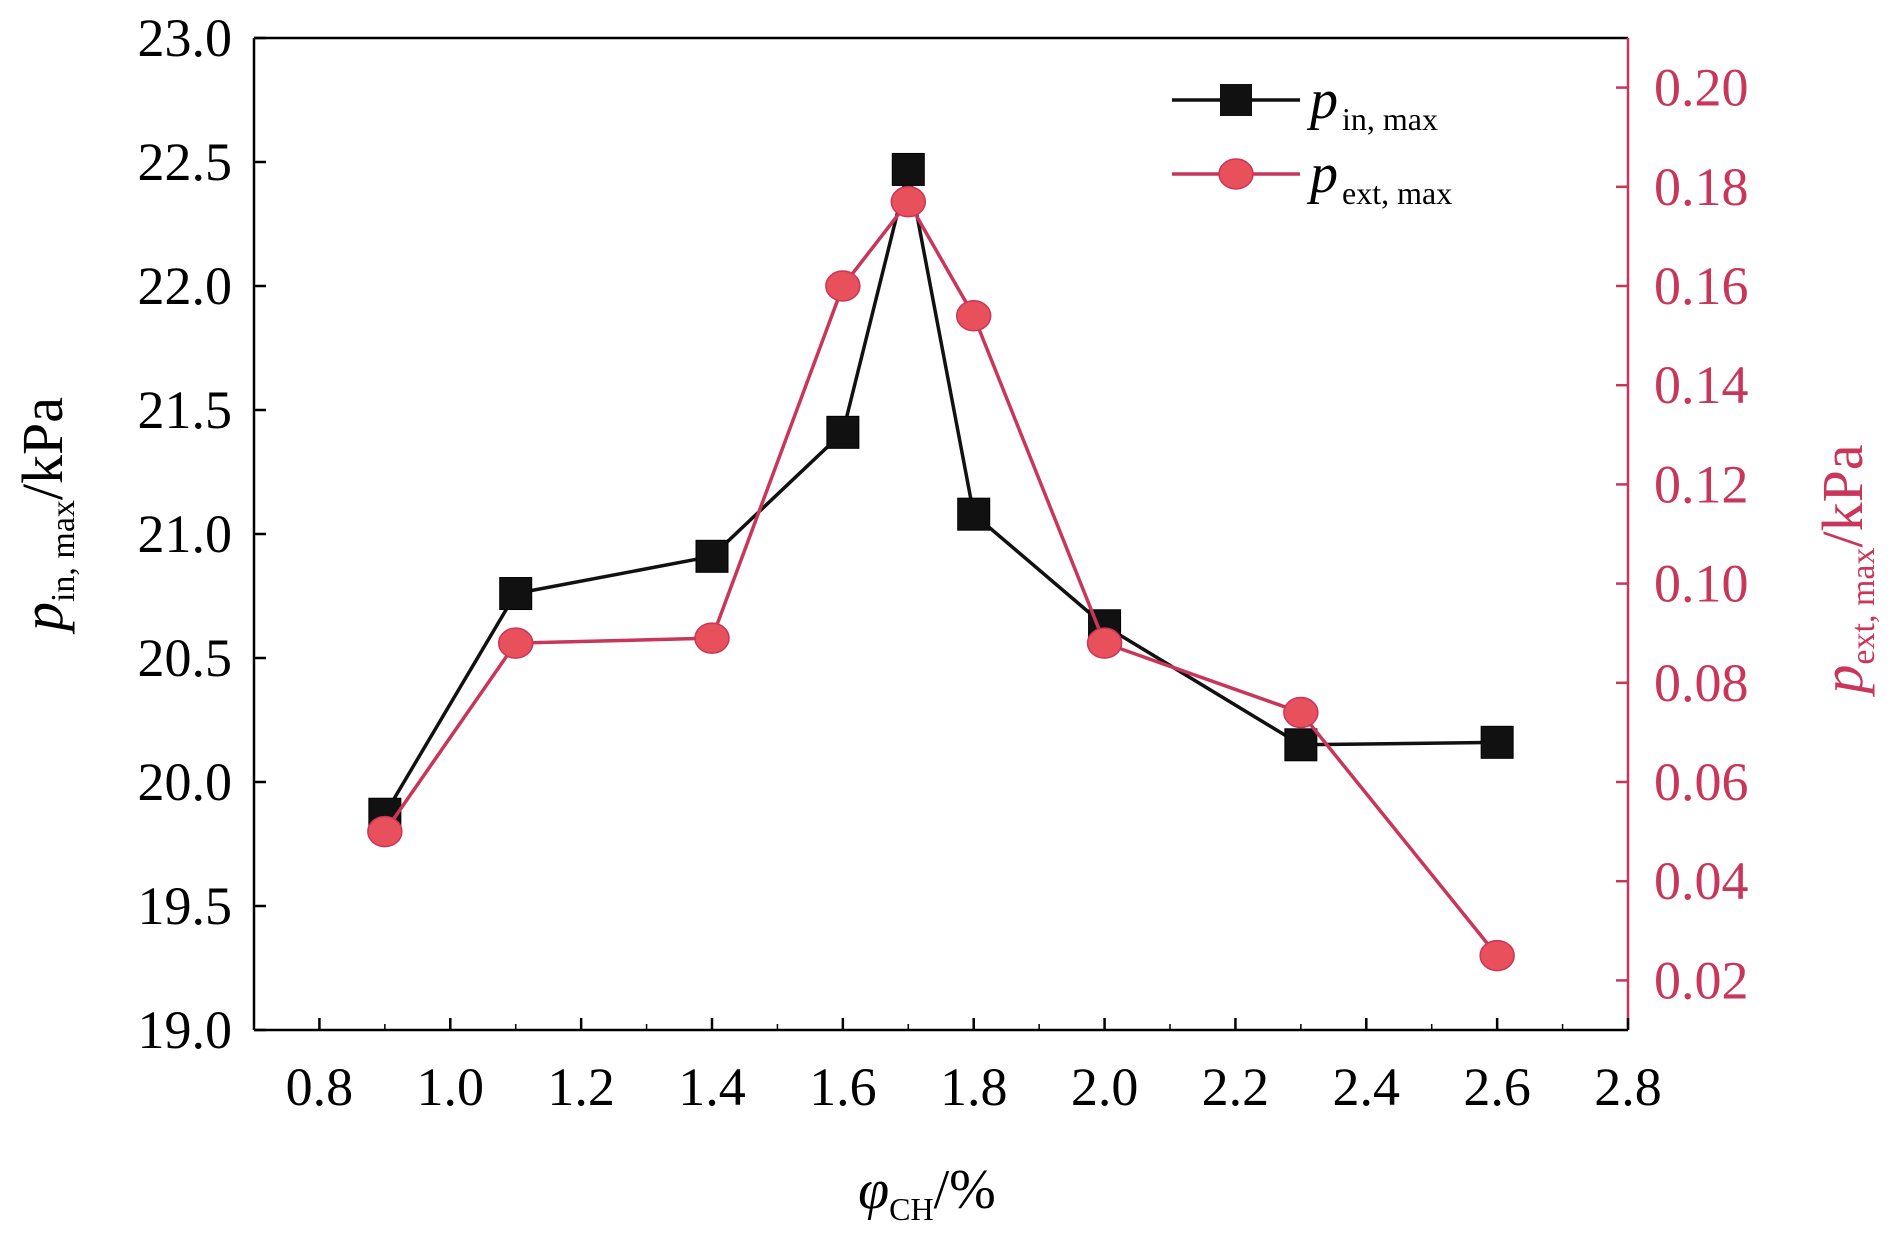 This screenshot has width=1890, height=1239. Describe the element at coordinates (1701, 683) in the screenshot. I see `y-right-tick-label: 0.08` at that location.